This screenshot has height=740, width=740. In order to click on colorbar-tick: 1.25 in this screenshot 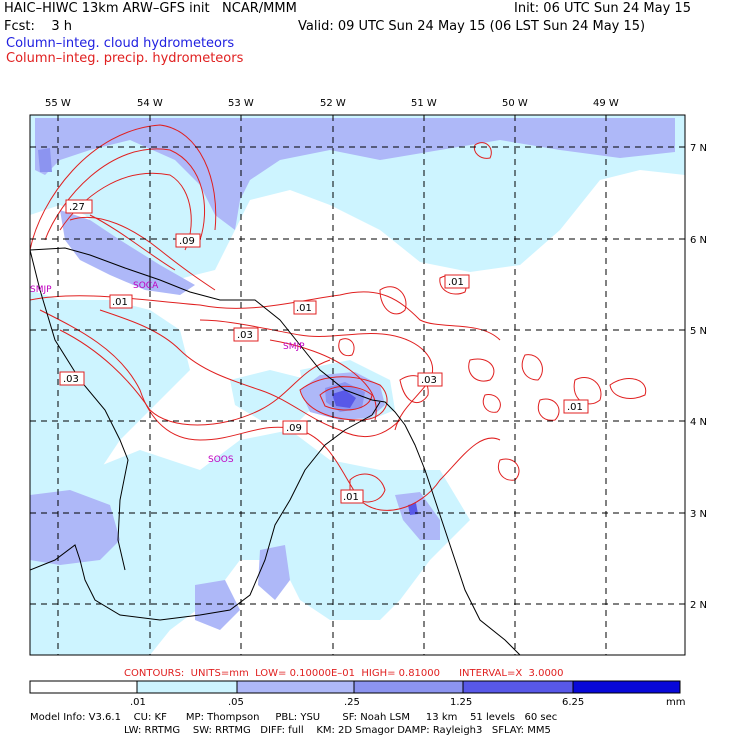, I will do `click(461, 702)`.